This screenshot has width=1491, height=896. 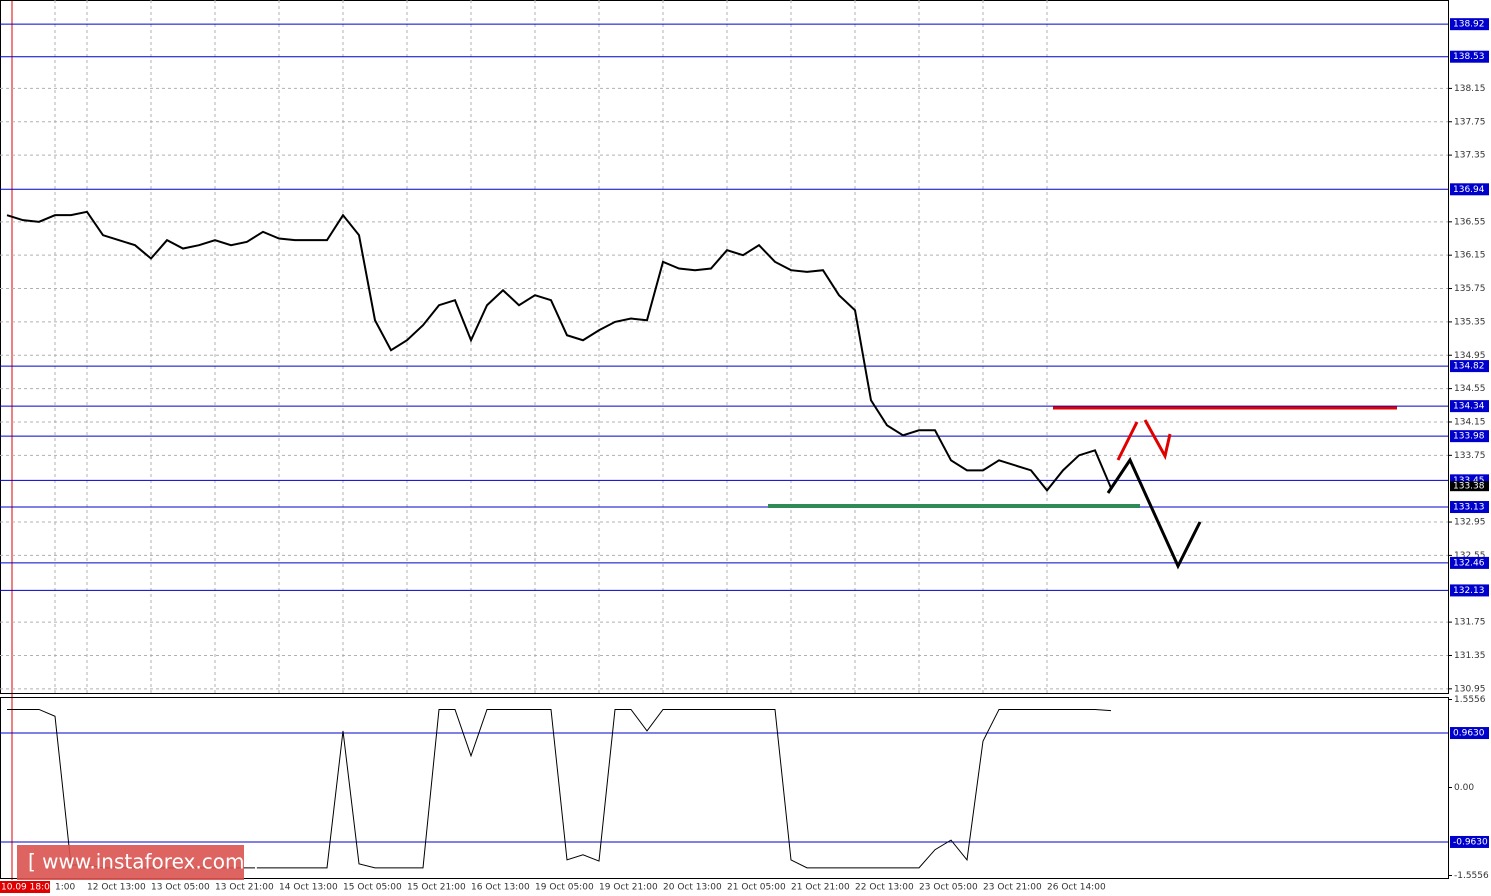 I want to click on forecast-arrow, so click(x=1154, y=513).